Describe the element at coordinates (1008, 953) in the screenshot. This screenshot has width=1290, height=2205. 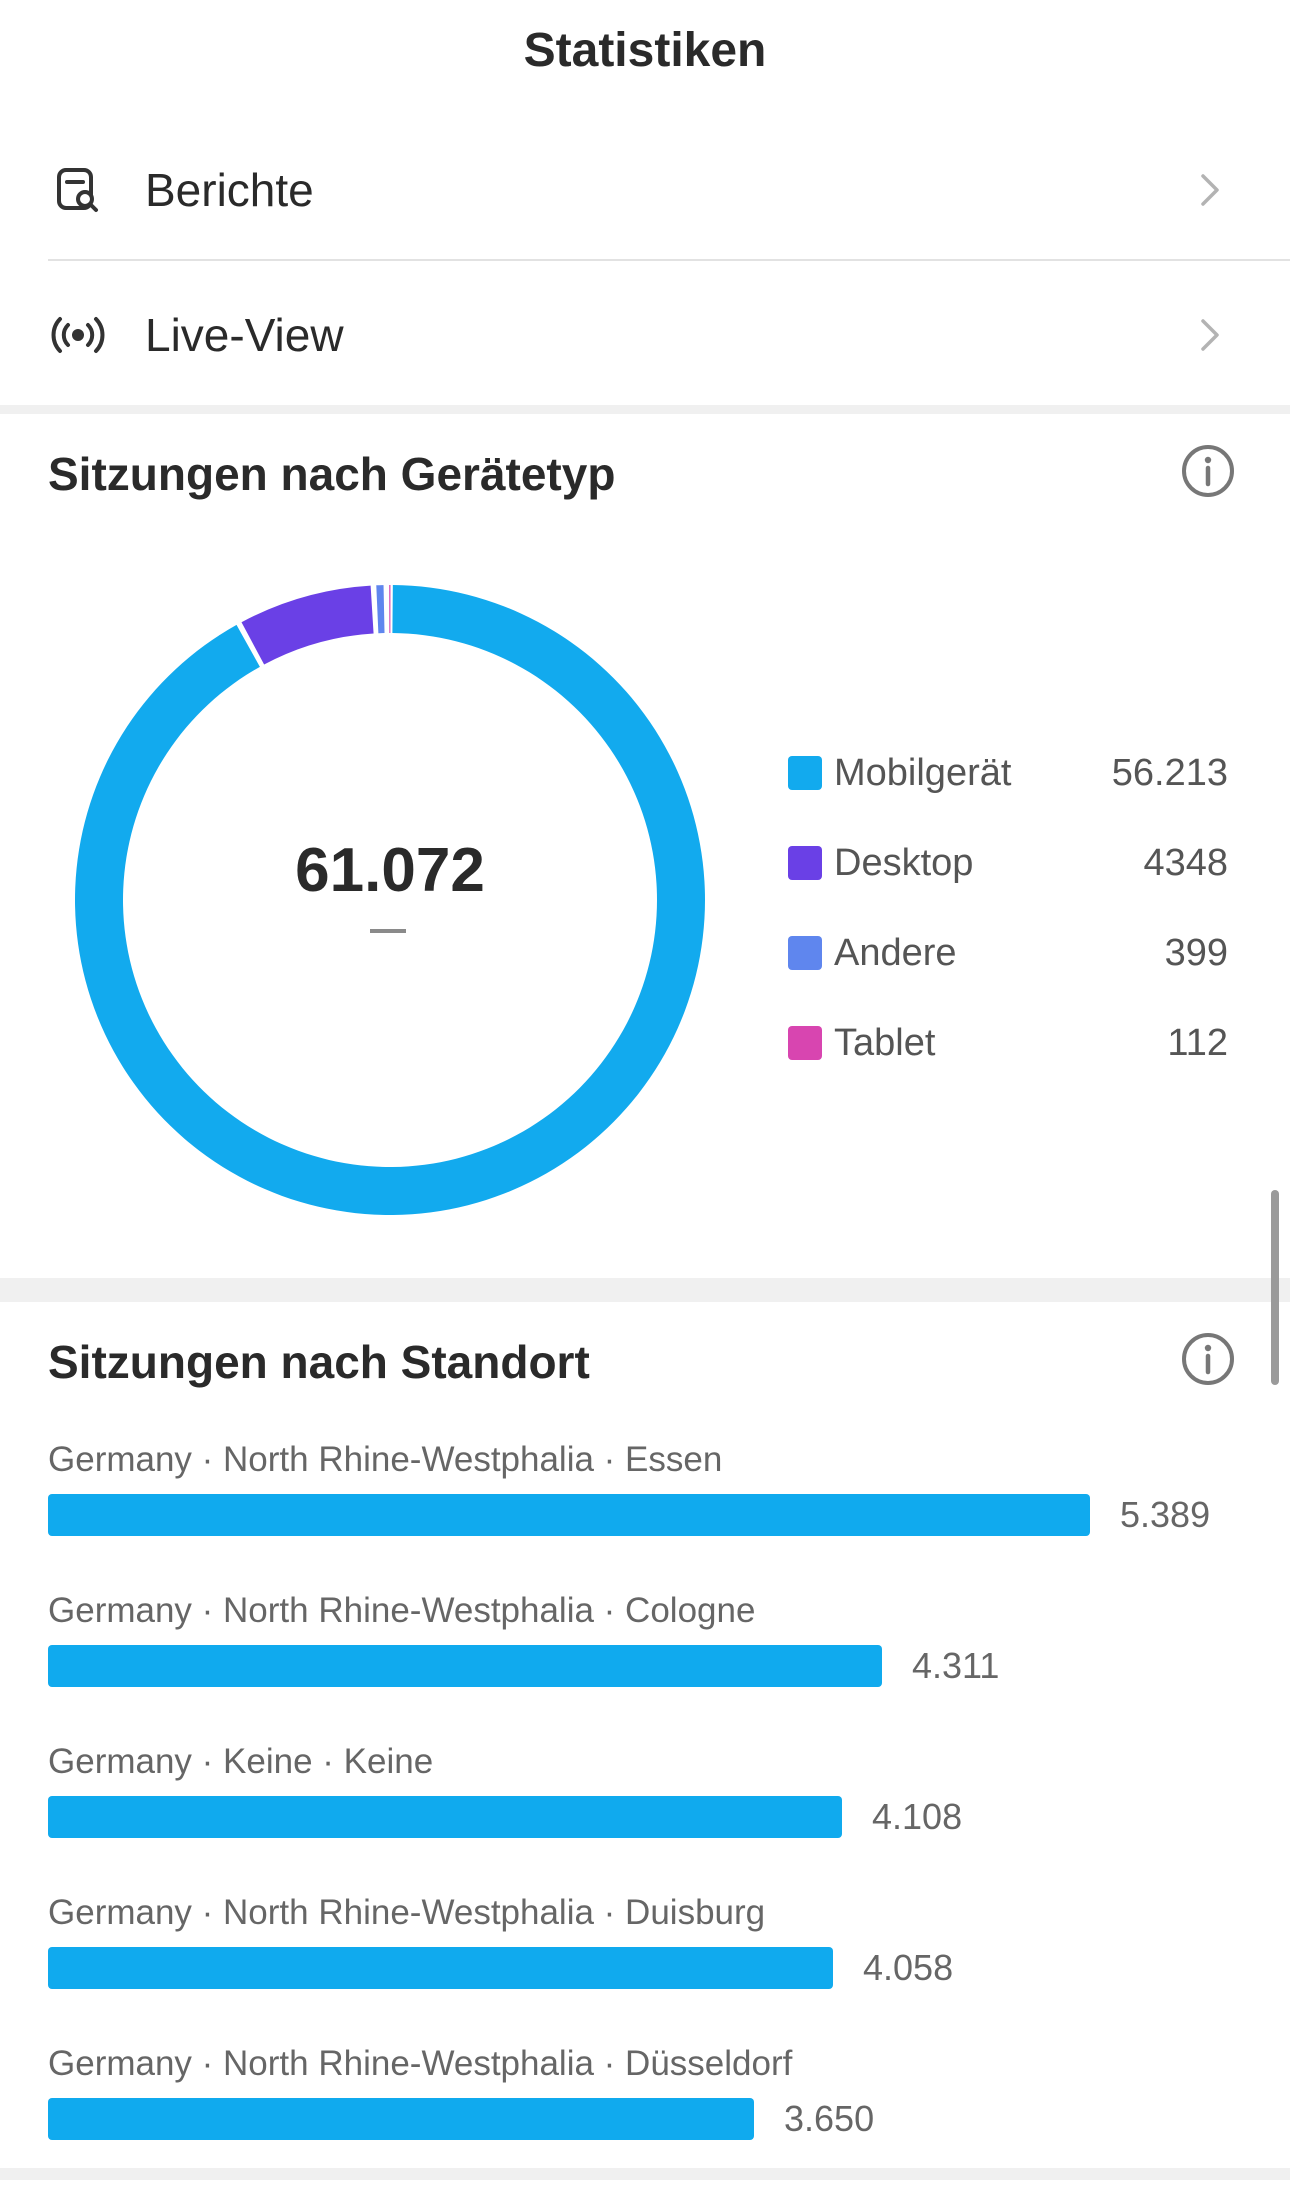
I see `legend-item-other: Andere 399` at that location.